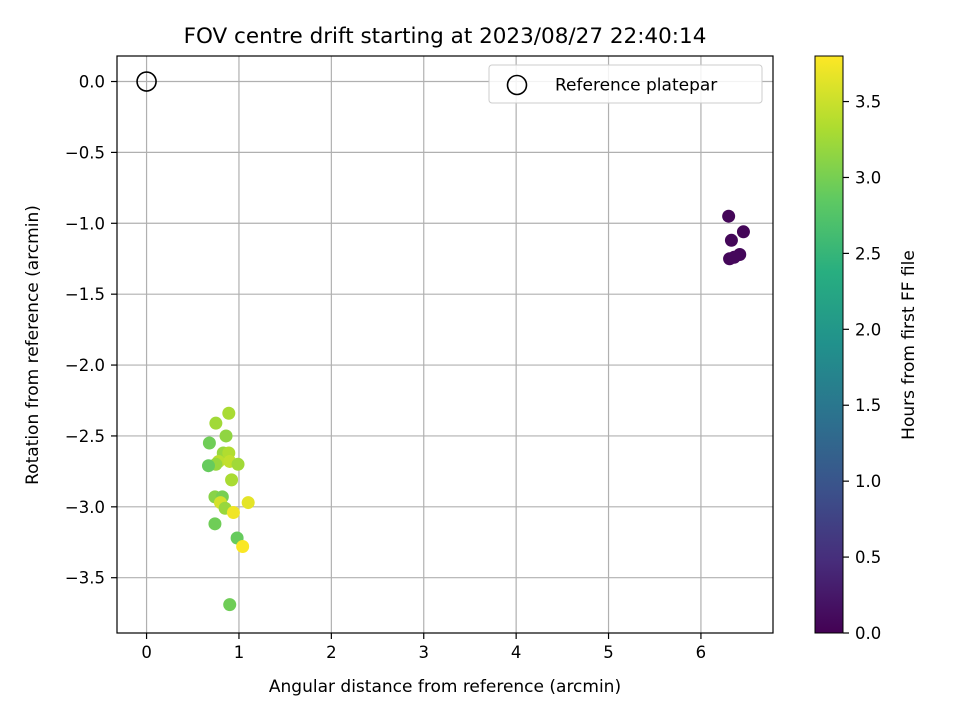  Describe the element at coordinates (91, 330) in the screenshot. I see `y-axis-ticks: 0.0 −0.5 −1.0 −1.5 −2.0 −2.5 −3.0 −3.5` at that location.